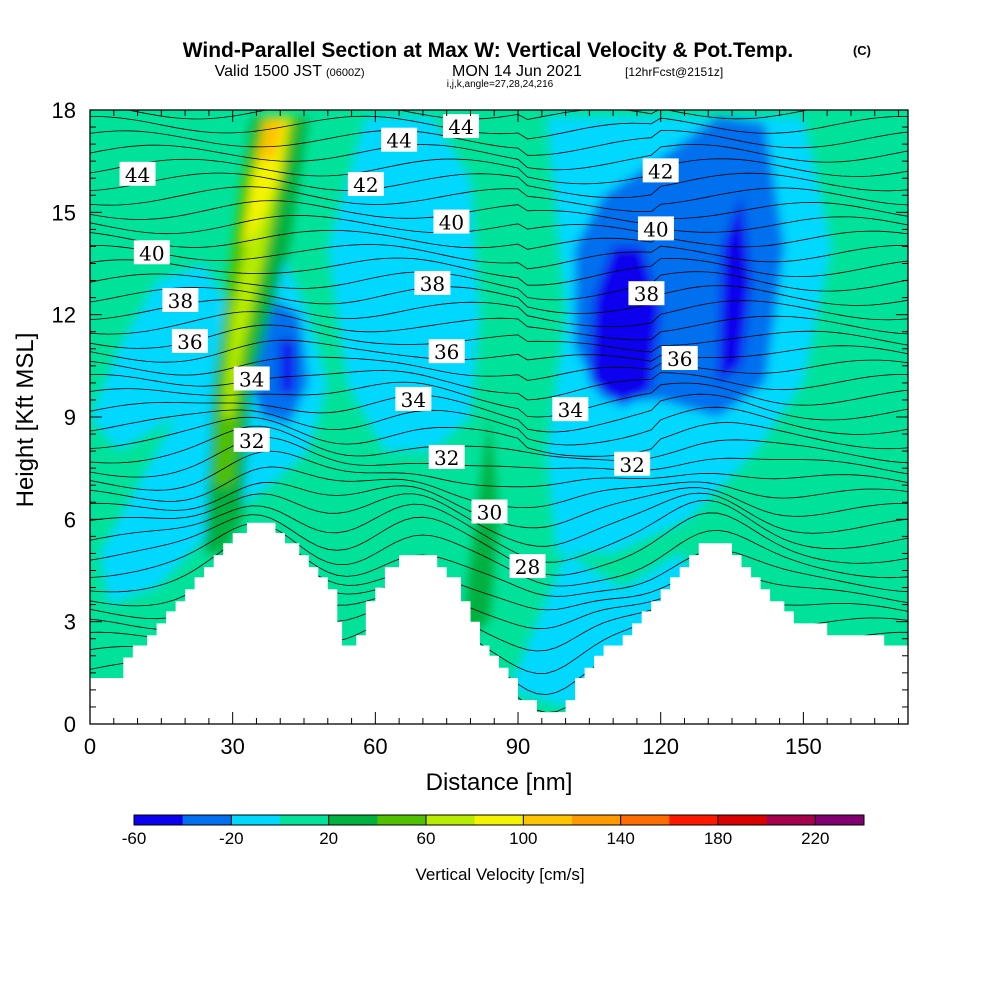 The image size is (1000, 1000). Describe the element at coordinates (64, 110) in the screenshot. I see `y-tick-label: 18` at that location.